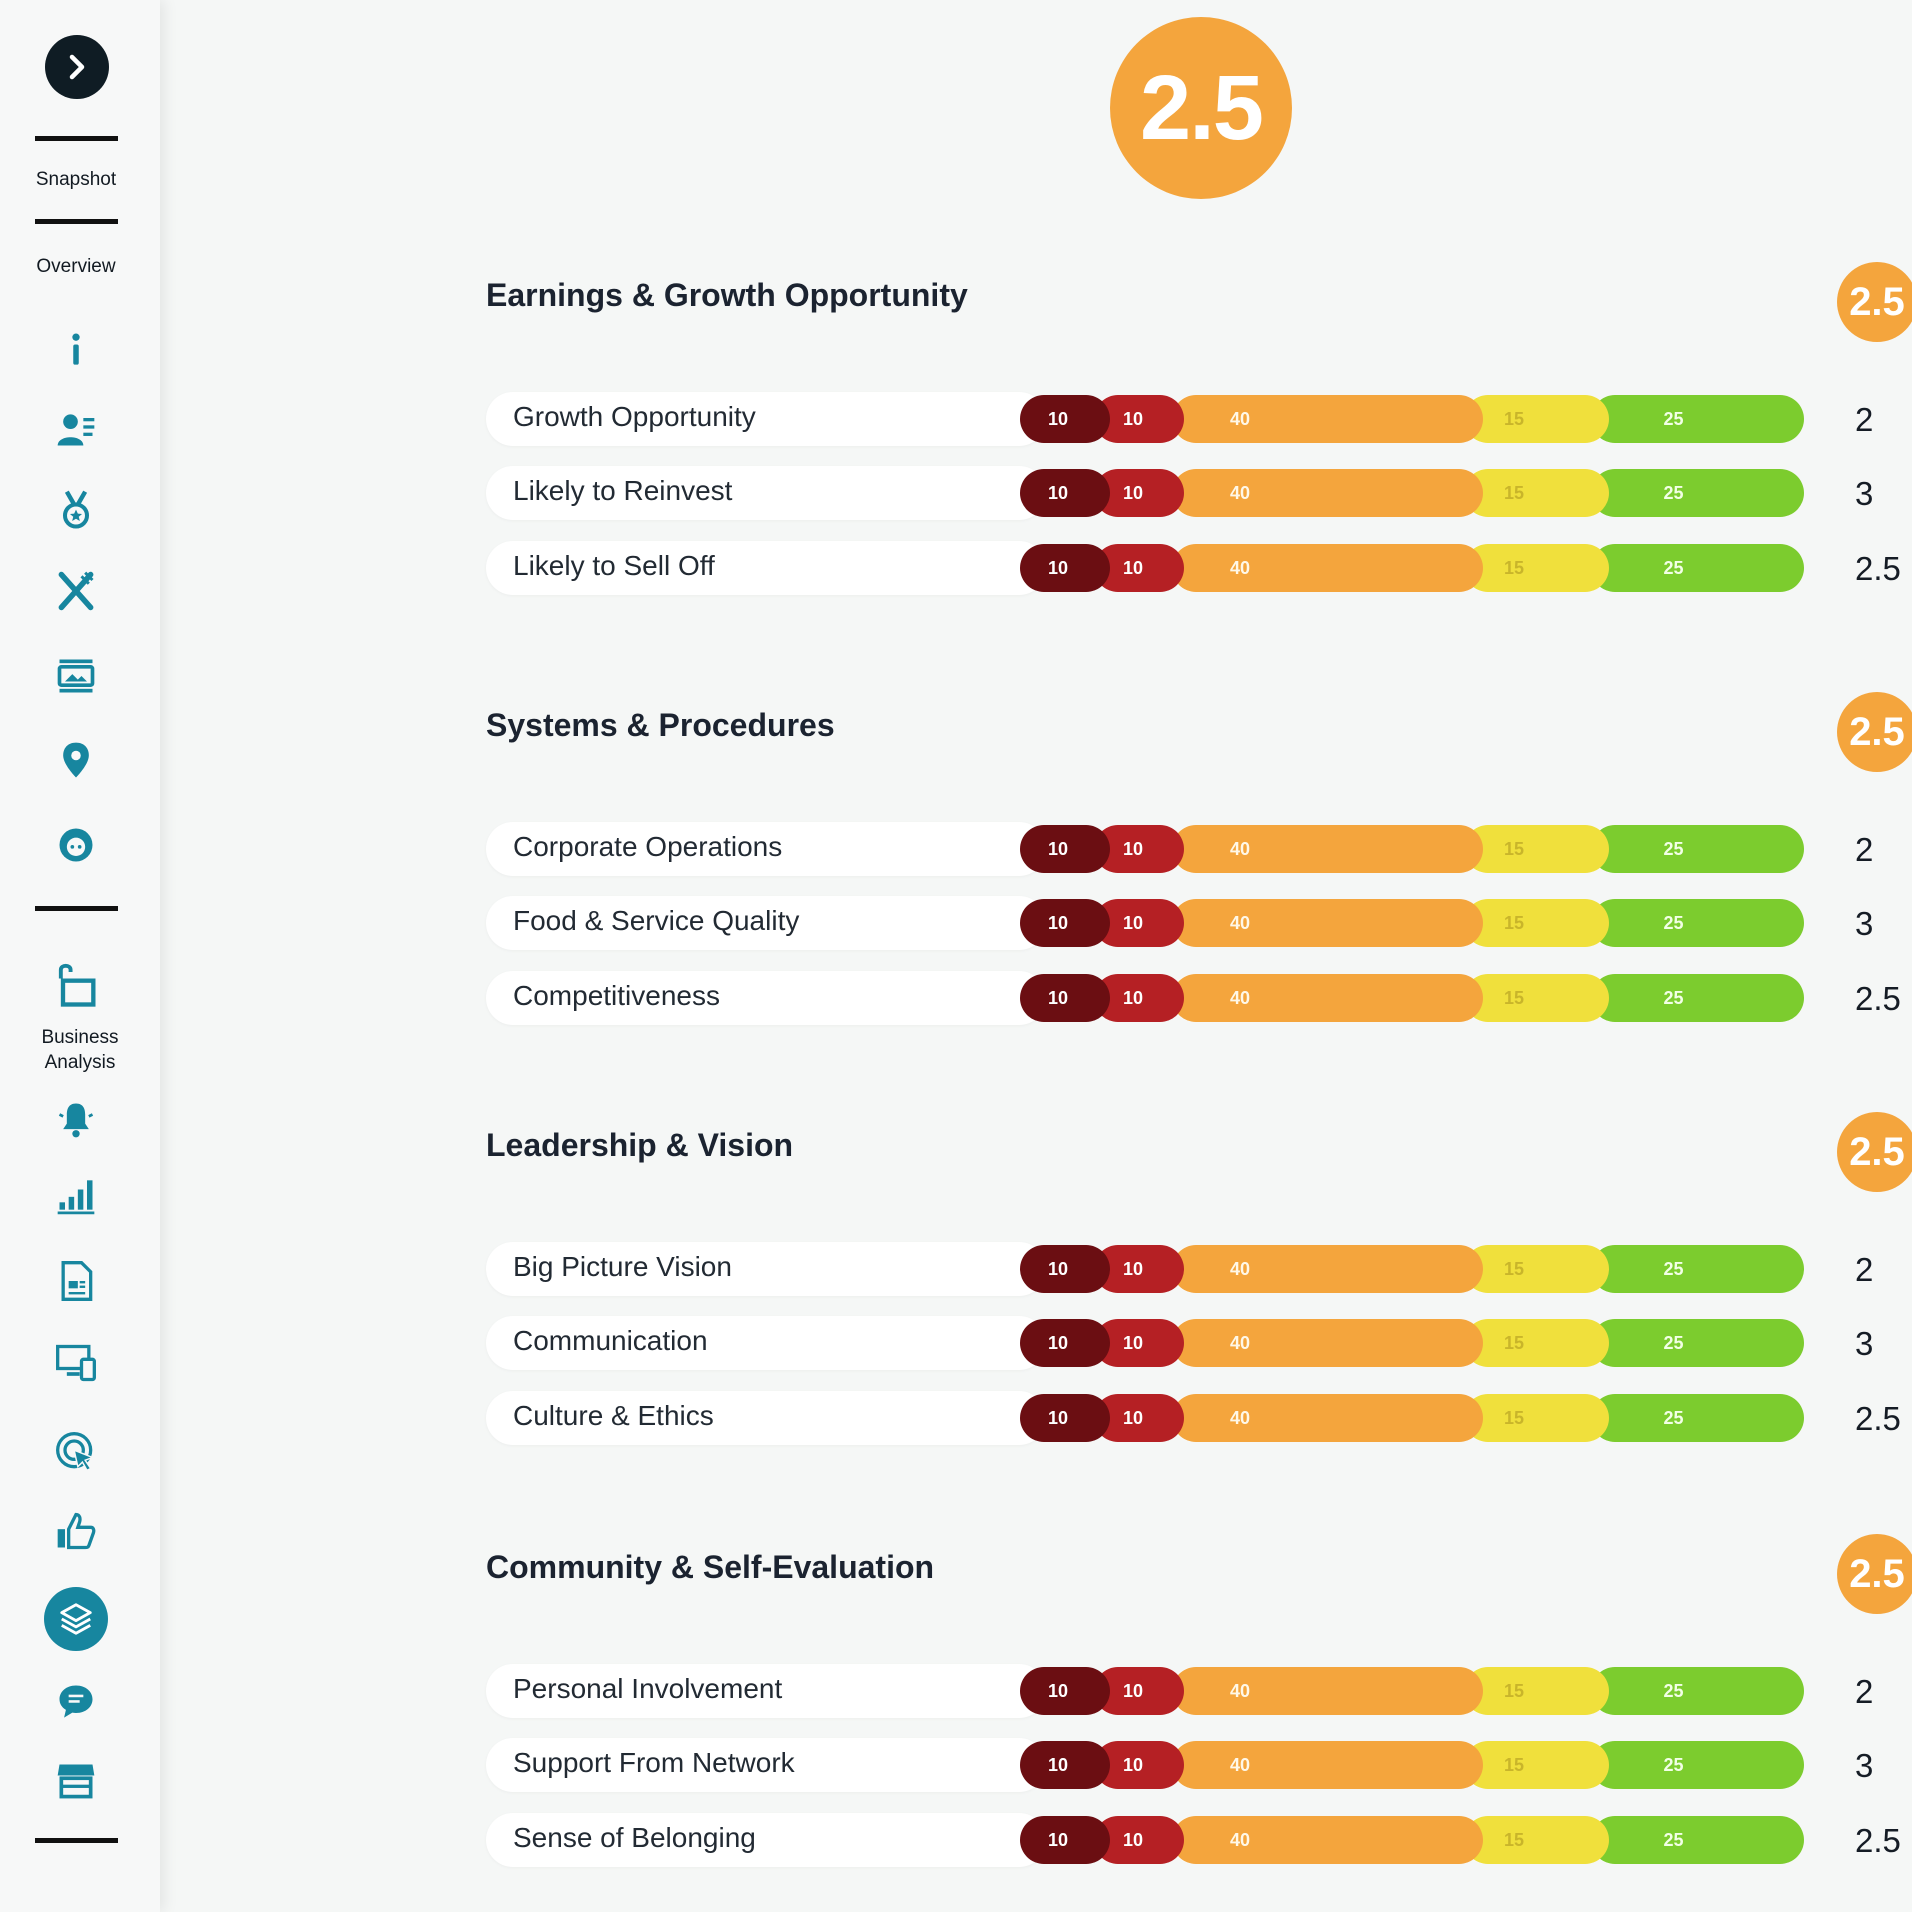 The height and width of the screenshot is (1912, 1912). I want to click on section-title: Leadership & Vision, so click(640, 1145).